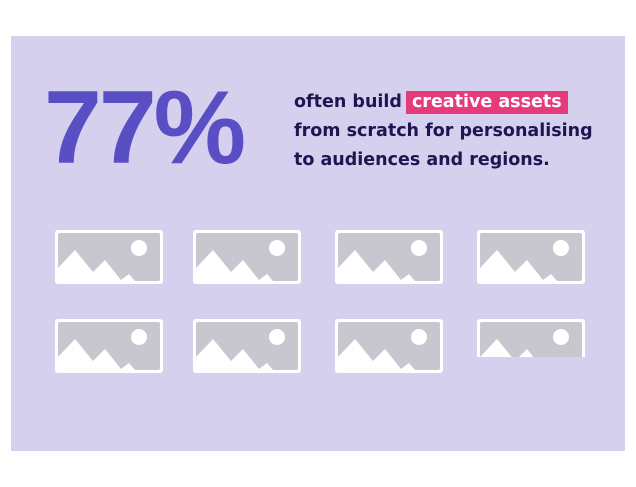 Image resolution: width=636 pixels, height=487 pixels. I want to click on copy-line: often build creative assets, so click(443, 102).